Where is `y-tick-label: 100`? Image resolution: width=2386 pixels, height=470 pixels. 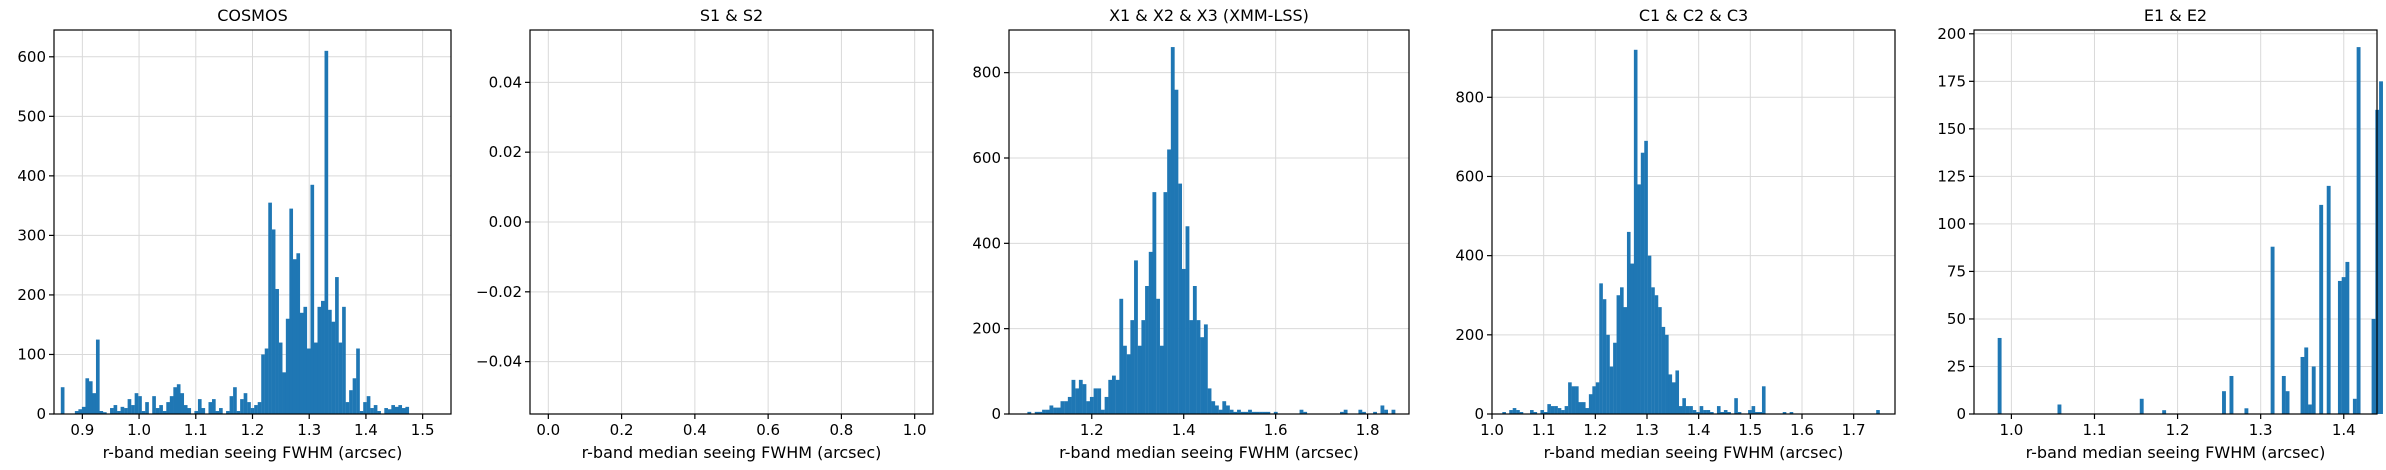
y-tick-label: 100 is located at coordinates (1951, 224).